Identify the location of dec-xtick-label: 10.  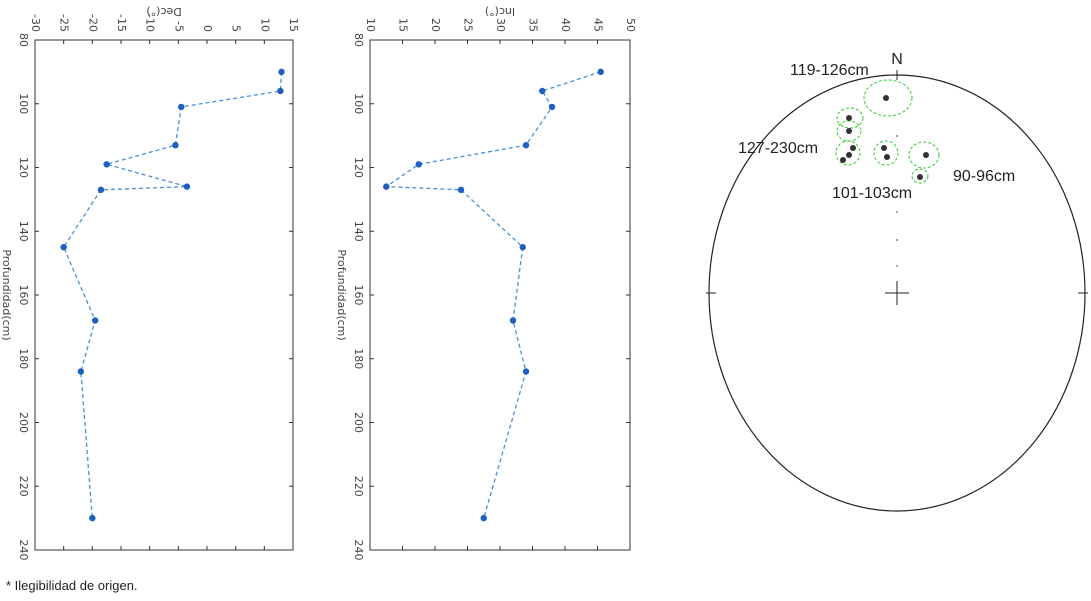
(264, 25).